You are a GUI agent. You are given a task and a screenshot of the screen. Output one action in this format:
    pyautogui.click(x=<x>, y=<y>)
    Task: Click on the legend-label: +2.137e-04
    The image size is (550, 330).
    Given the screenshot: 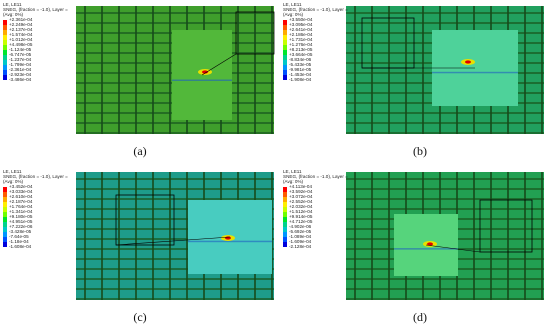 What is the action you would take?
    pyautogui.click(x=21, y=29)
    